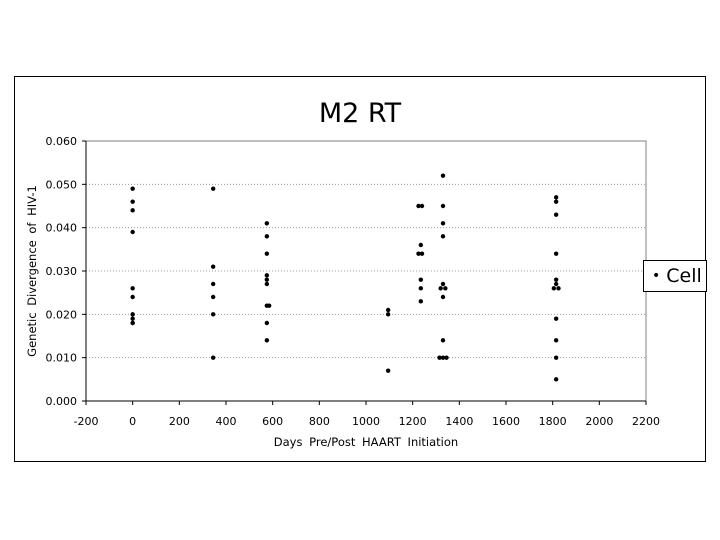  Describe the element at coordinates (62, 358) in the screenshot. I see `y-tick-label: 0.010` at that location.